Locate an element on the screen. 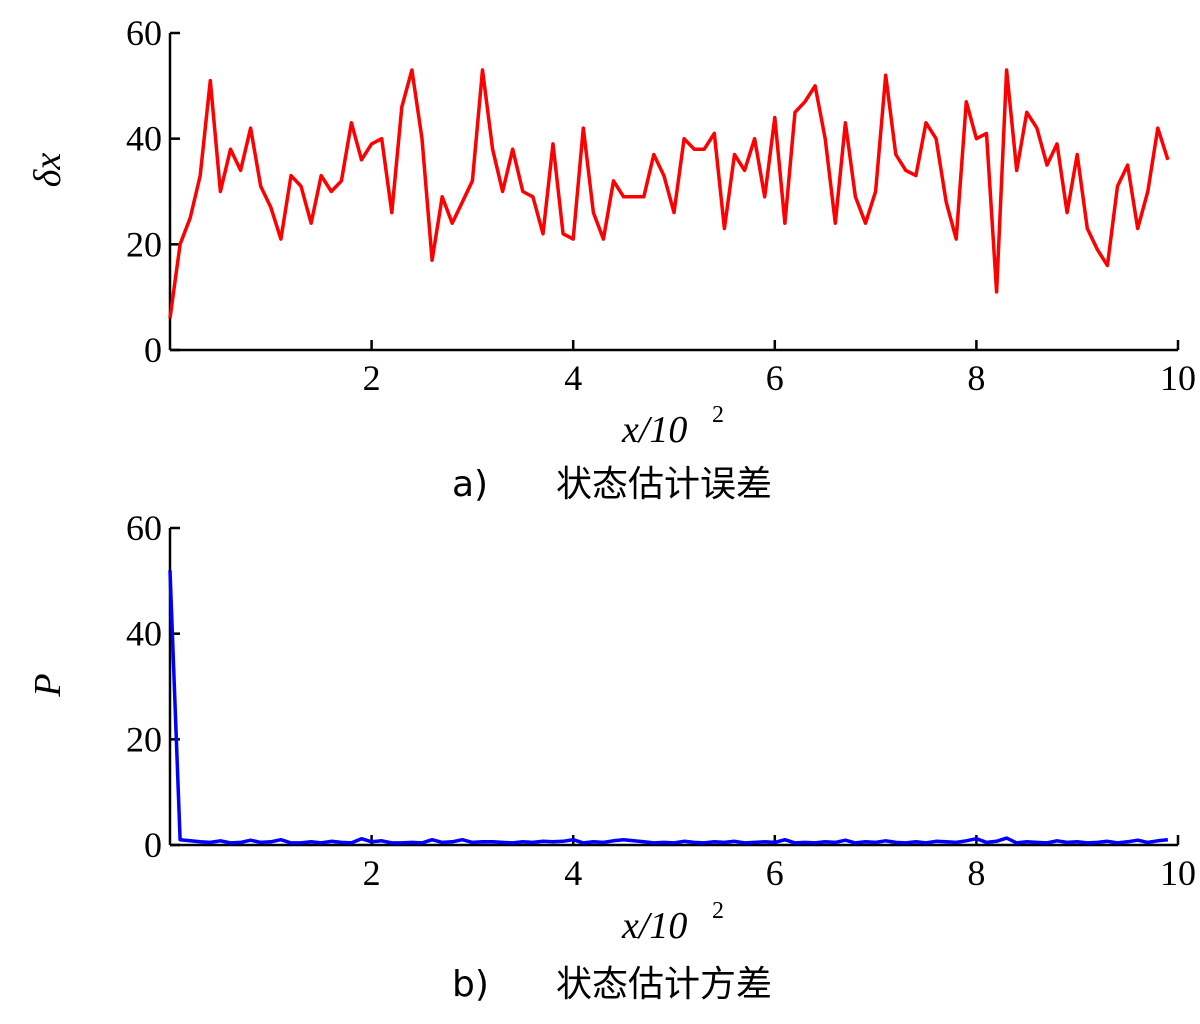  panel-a-caption-text: 状态估计误差 is located at coordinates (664, 484).